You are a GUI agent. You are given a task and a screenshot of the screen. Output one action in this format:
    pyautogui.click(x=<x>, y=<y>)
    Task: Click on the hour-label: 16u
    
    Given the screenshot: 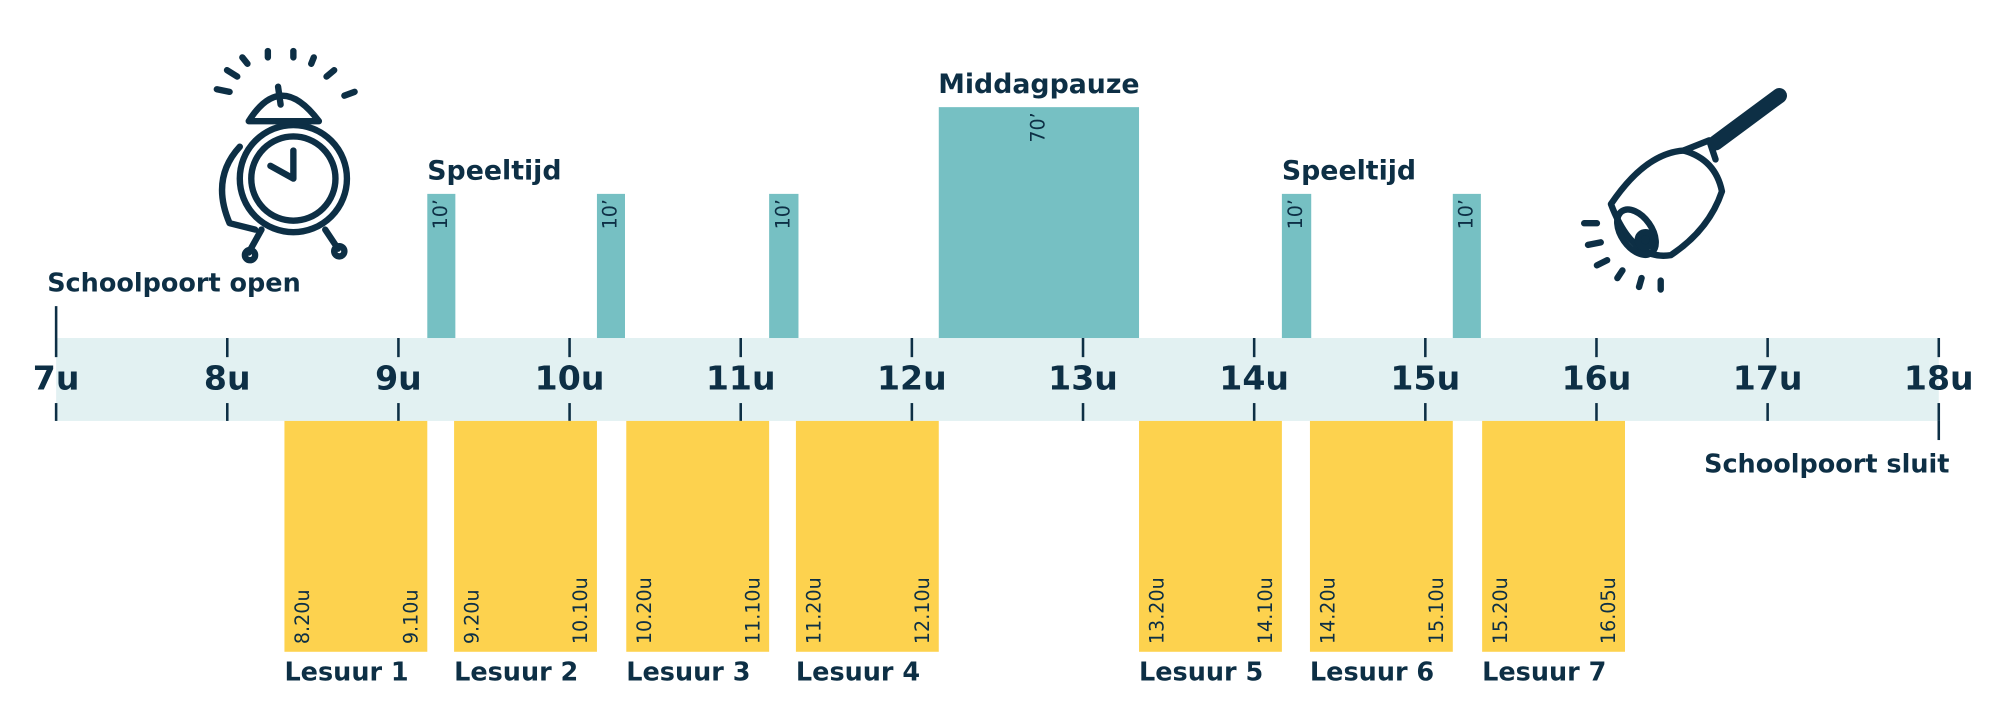 What is the action you would take?
    pyautogui.click(x=1597, y=378)
    